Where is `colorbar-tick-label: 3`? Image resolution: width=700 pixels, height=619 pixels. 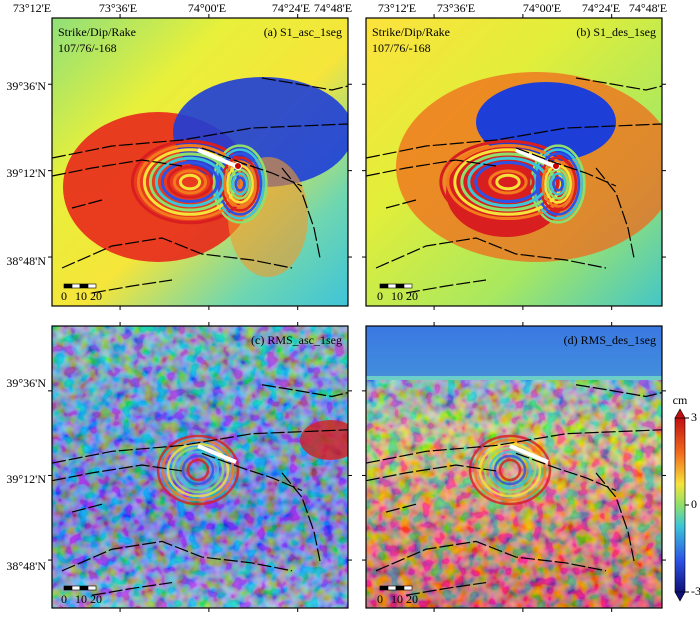 colorbar-tick-label: 3 is located at coordinates (694, 417).